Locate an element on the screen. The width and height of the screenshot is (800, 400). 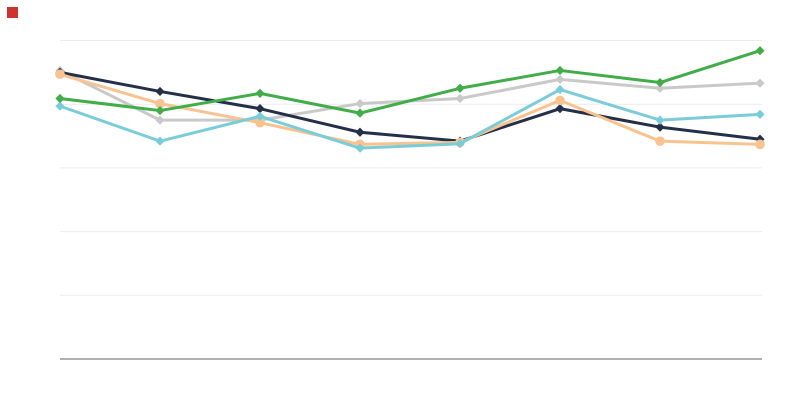
series-line-cyan is located at coordinates (410, 119).